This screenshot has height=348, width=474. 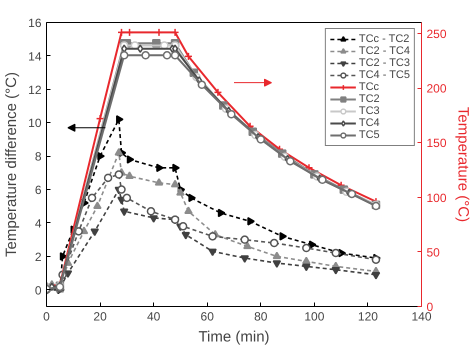 I want to click on y2-tick-label: 200, so click(x=436, y=89).